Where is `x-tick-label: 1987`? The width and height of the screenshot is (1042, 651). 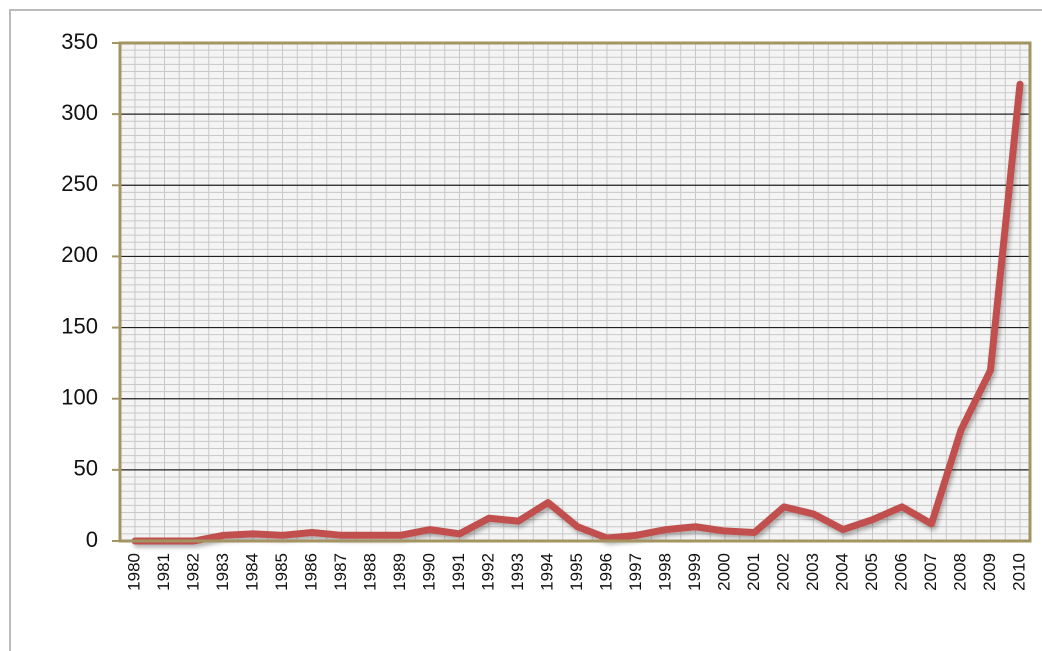 x-tick-label: 1987 is located at coordinates (340, 572).